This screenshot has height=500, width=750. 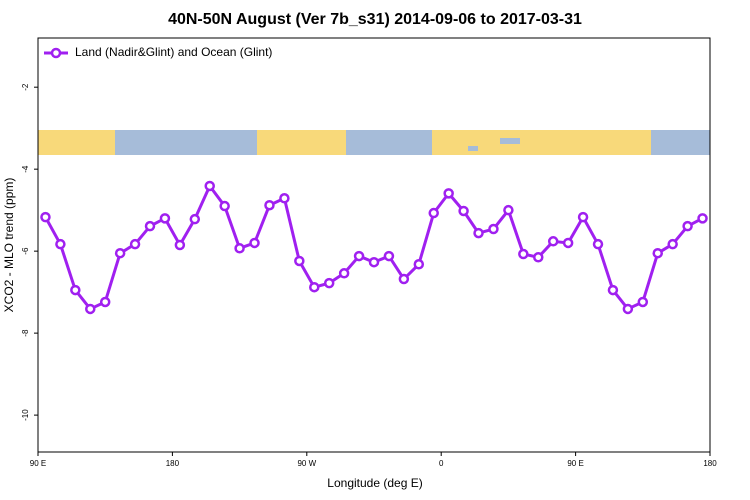 I want to click on y-tick-label: -8, so click(x=25, y=333).